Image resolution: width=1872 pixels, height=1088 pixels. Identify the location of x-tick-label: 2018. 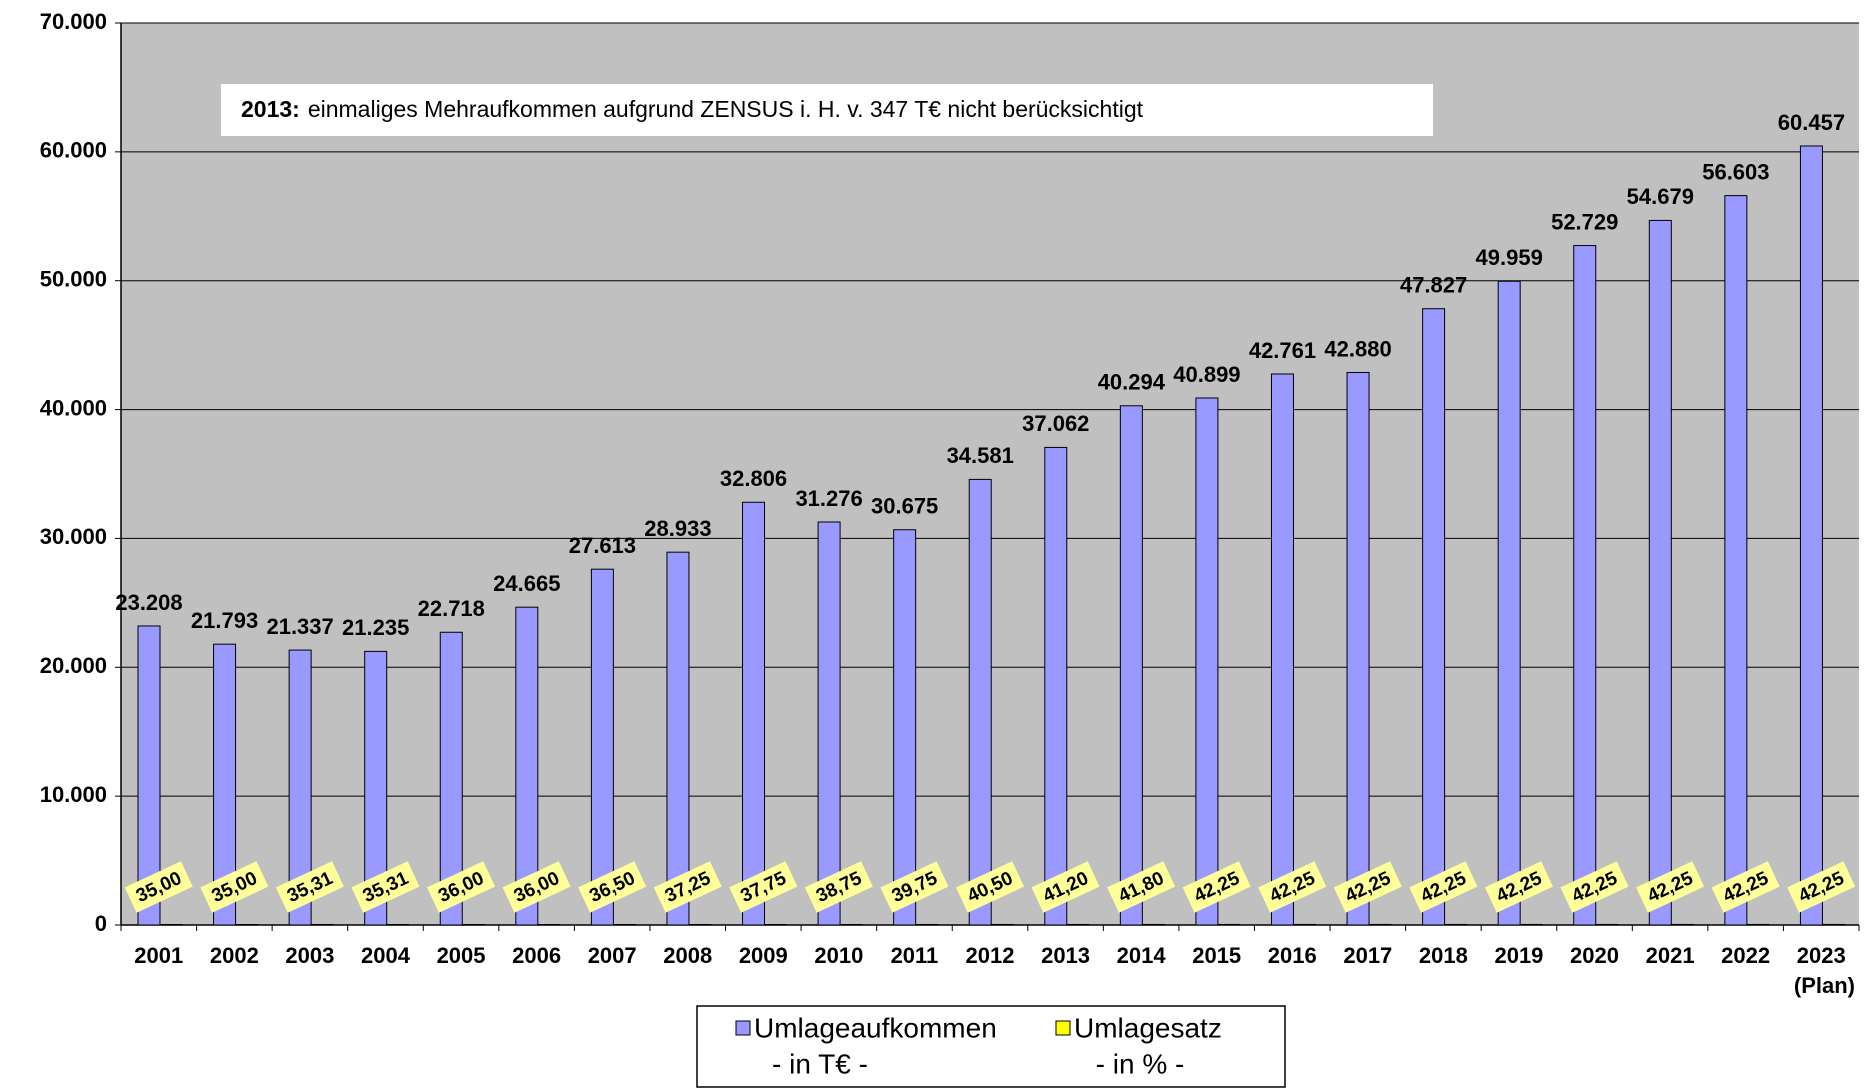
(1443, 955).